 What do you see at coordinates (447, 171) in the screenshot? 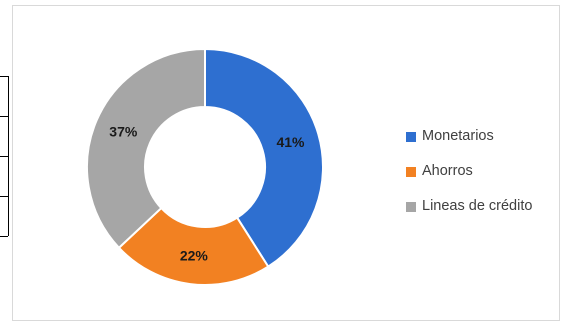
I see `legend-label-ahorros: Ahorros` at bounding box center [447, 171].